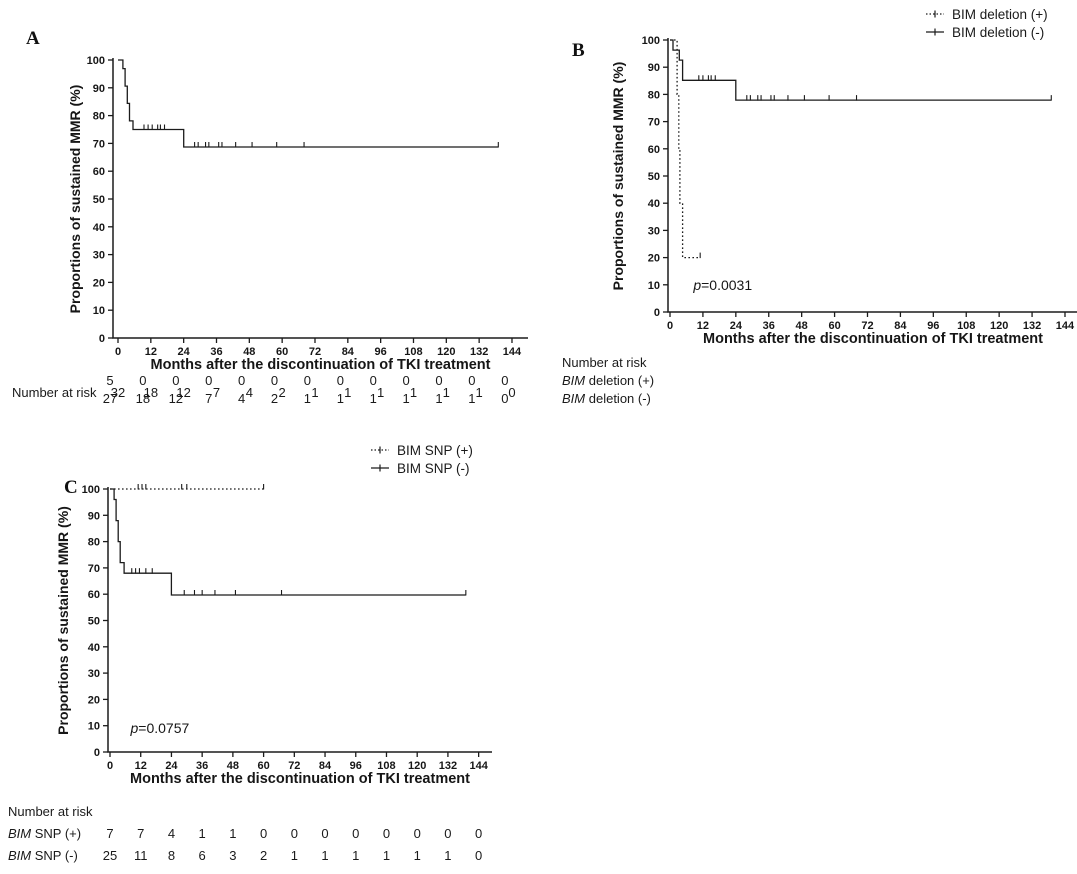 The width and height of the screenshot is (1077, 874). What do you see at coordinates (94, 700) in the screenshot?
I see `y-tick-label: 20` at bounding box center [94, 700].